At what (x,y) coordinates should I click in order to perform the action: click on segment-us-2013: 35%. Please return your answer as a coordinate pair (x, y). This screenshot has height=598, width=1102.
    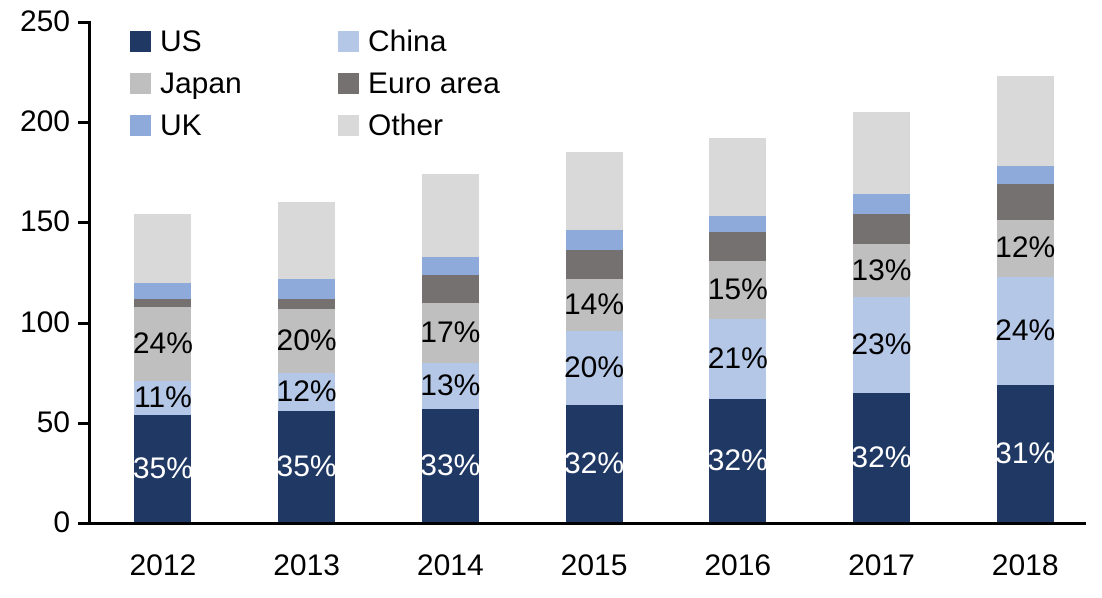
    Looking at the image, I should click on (306, 466).